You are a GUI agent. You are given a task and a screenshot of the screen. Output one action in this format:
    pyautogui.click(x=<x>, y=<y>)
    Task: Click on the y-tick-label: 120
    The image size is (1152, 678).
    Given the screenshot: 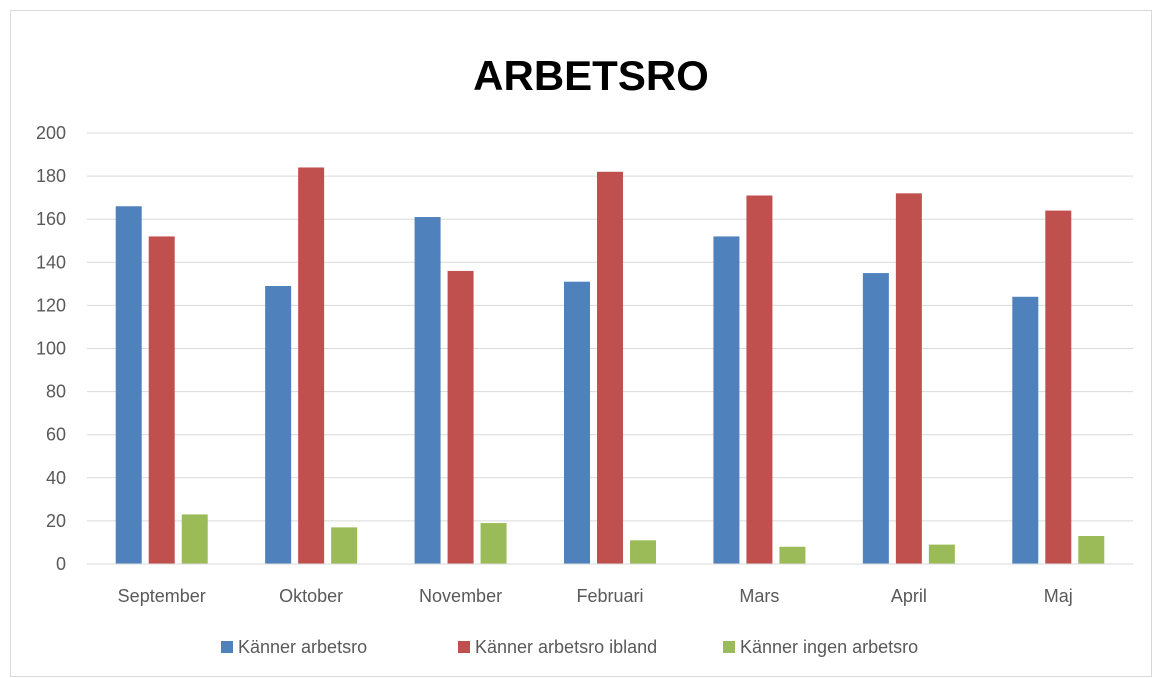 What is the action you would take?
    pyautogui.click(x=51, y=305)
    